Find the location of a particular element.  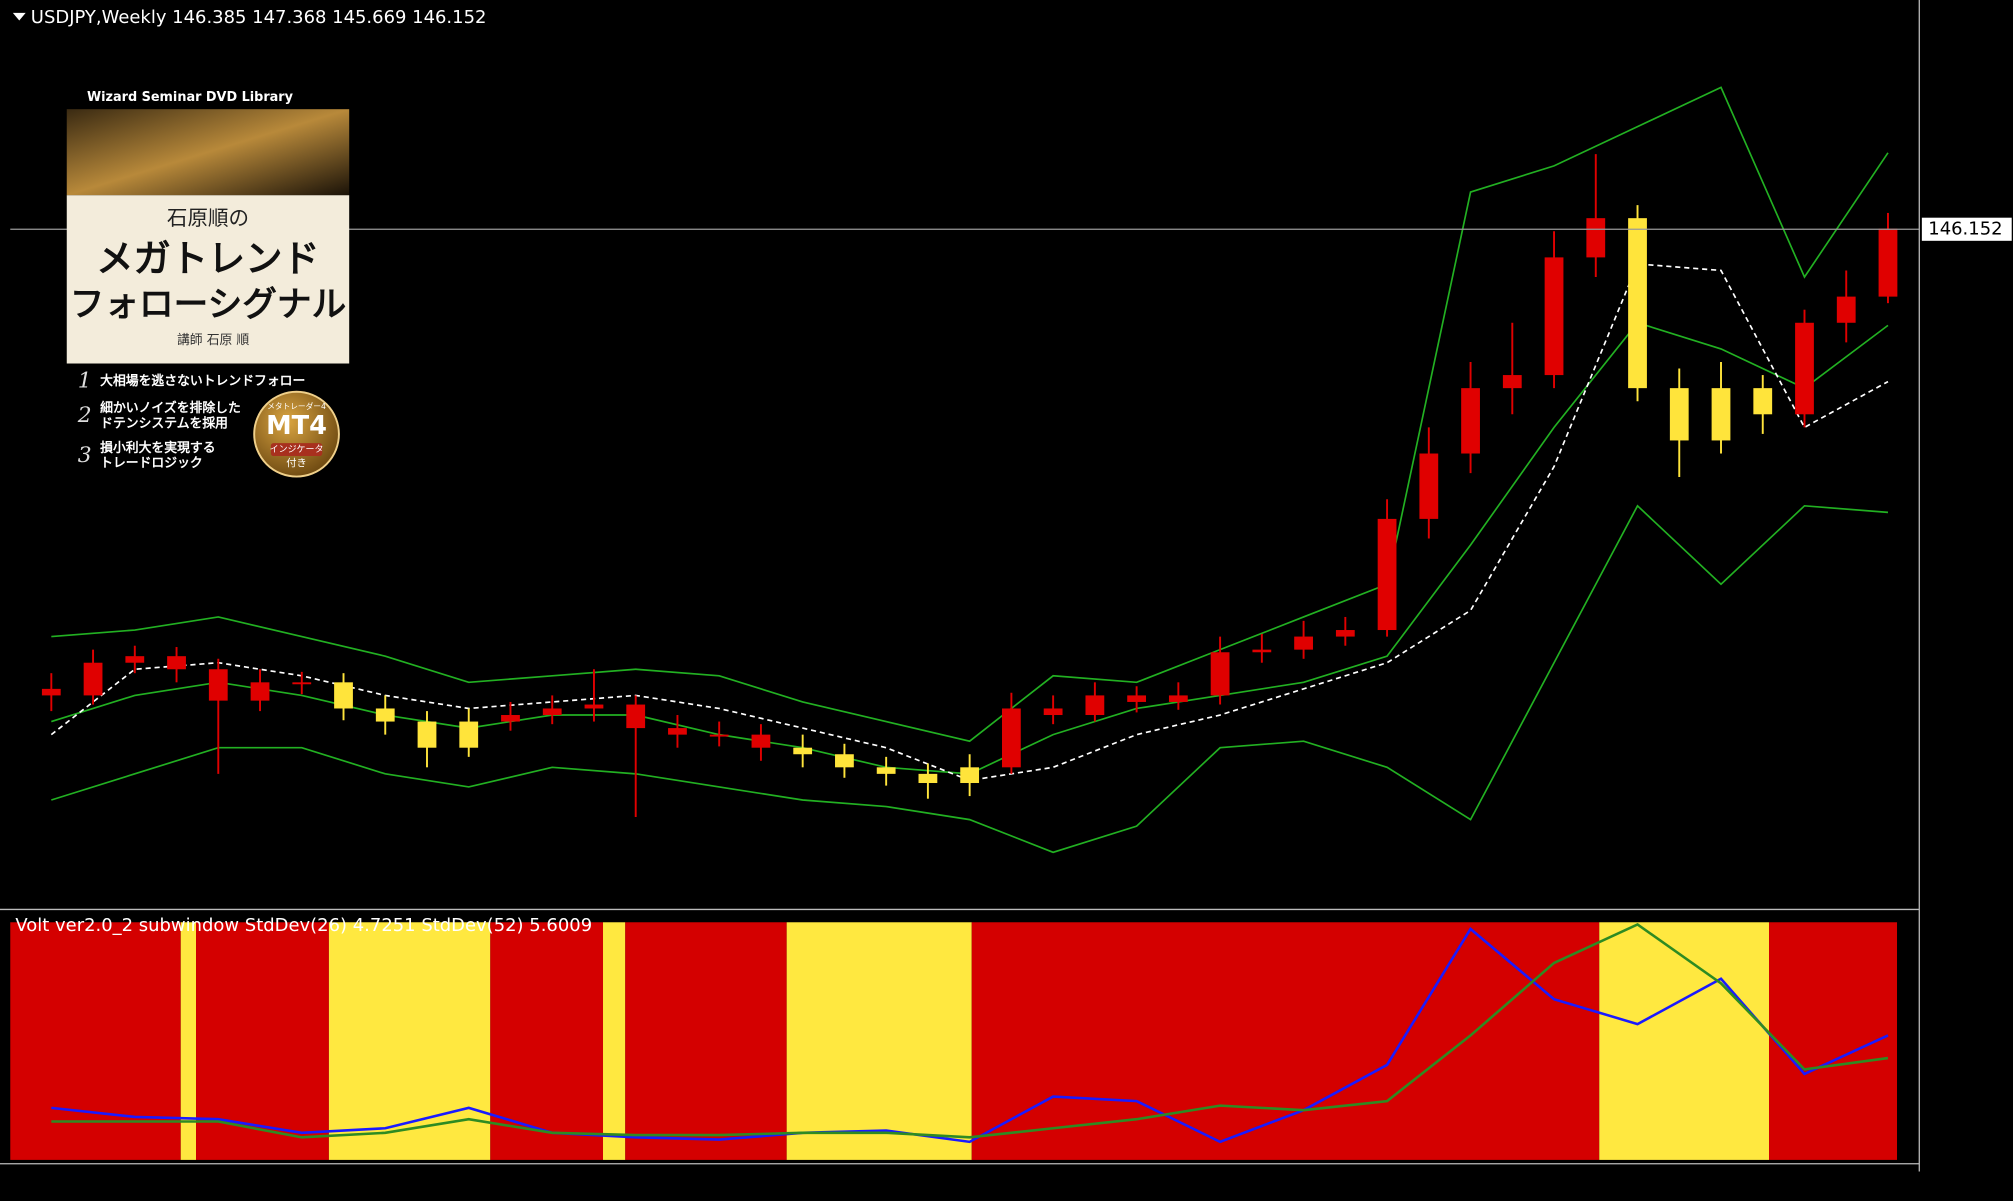

promo-badge-tag is located at coordinates (296, 449).